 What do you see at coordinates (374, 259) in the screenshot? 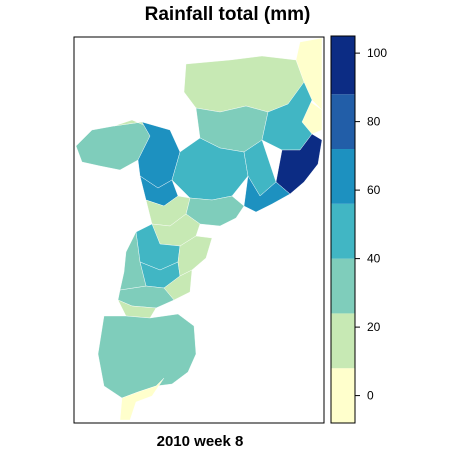
I see `legend-tick-label: 40` at bounding box center [374, 259].